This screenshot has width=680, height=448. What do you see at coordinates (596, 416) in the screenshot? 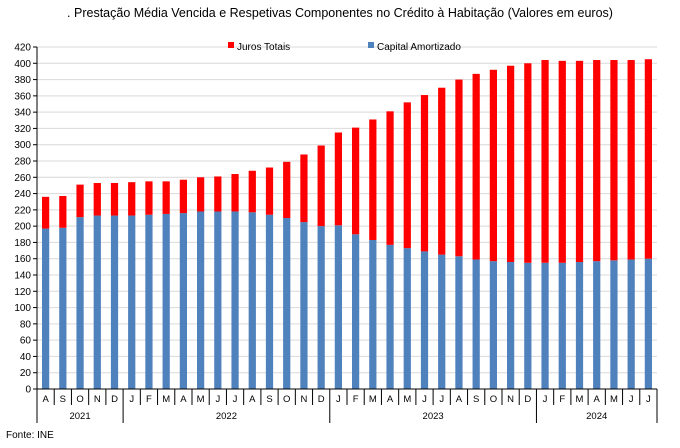
I see `year-label: 2024` at bounding box center [596, 416].